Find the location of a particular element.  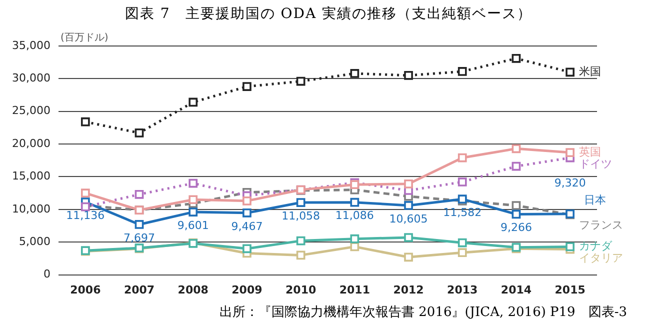

y-tick-label: 35,000 is located at coordinates (31, 45).